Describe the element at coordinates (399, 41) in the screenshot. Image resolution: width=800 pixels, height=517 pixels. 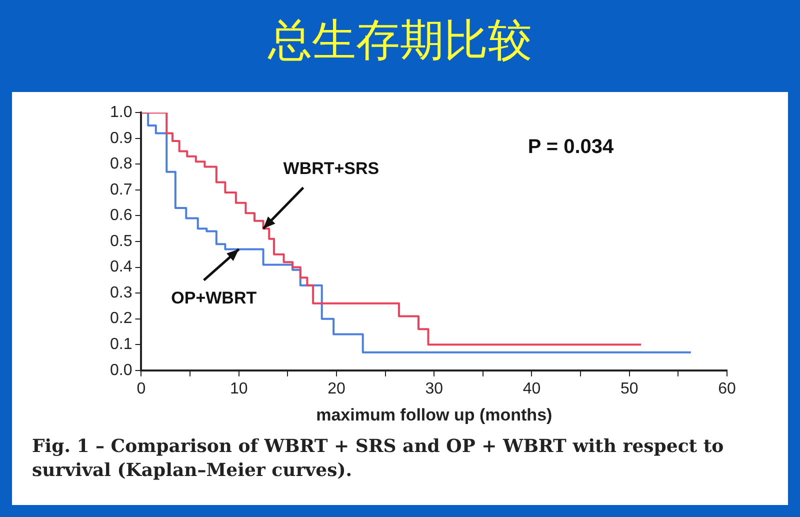
I see `chart-title: 总生存期比较` at that location.